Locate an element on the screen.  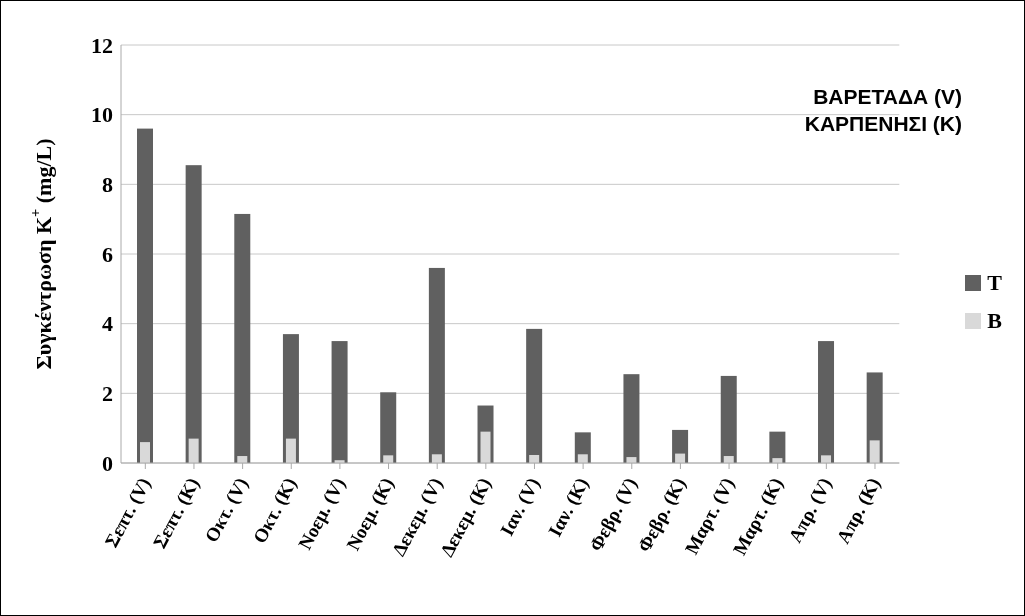
y-tick-label: 4 is located at coordinates (107, 324).